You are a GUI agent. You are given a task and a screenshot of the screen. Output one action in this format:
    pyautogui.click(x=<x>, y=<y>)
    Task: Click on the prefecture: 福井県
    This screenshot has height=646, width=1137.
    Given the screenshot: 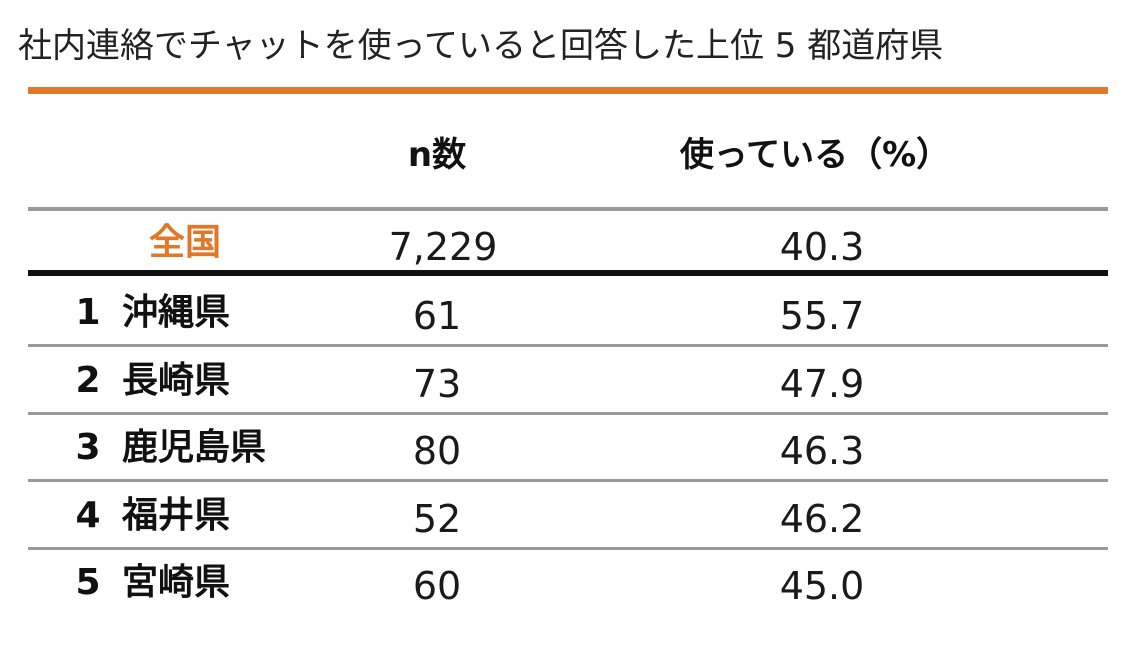 What is the action you would take?
    pyautogui.click(x=176, y=515)
    